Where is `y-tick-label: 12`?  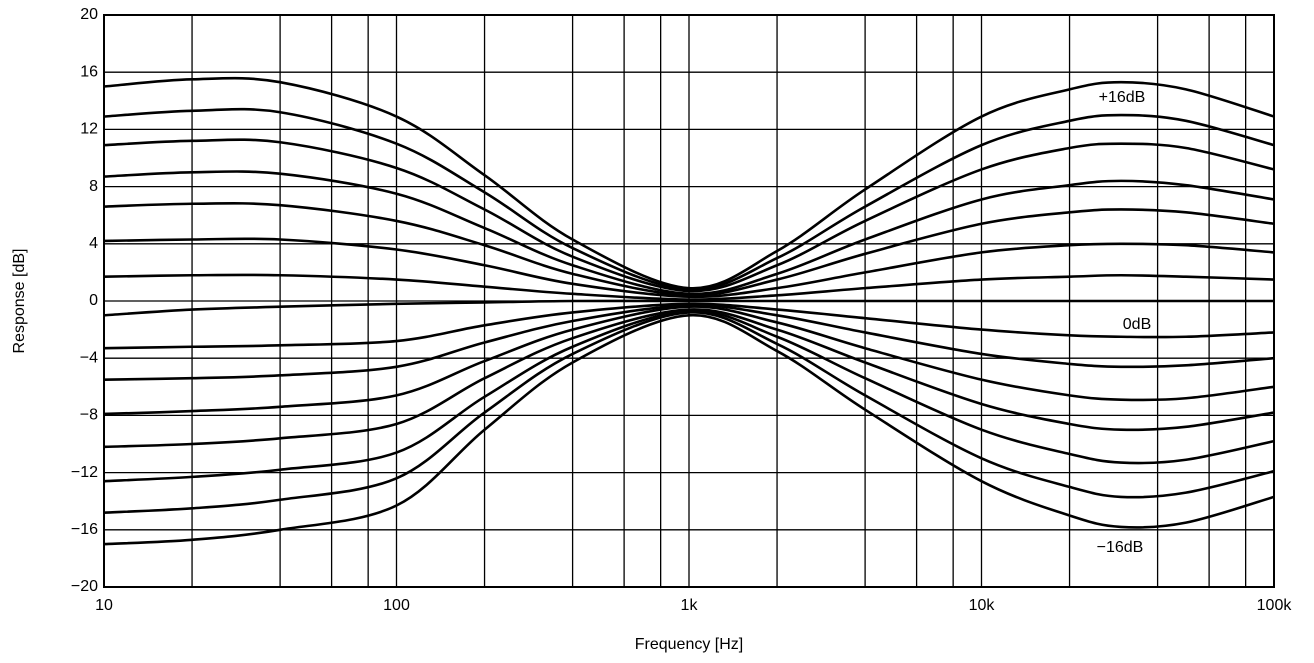
y-tick-label: 12 is located at coordinates (89, 129).